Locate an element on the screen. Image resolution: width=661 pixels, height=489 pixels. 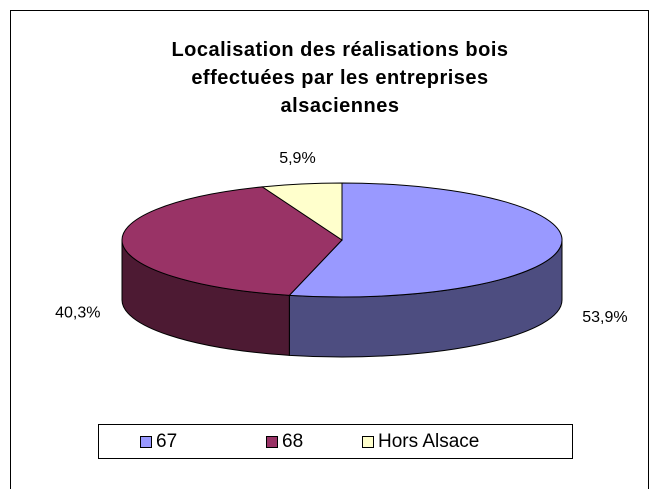
data-label: 5,9% is located at coordinates (297, 158).